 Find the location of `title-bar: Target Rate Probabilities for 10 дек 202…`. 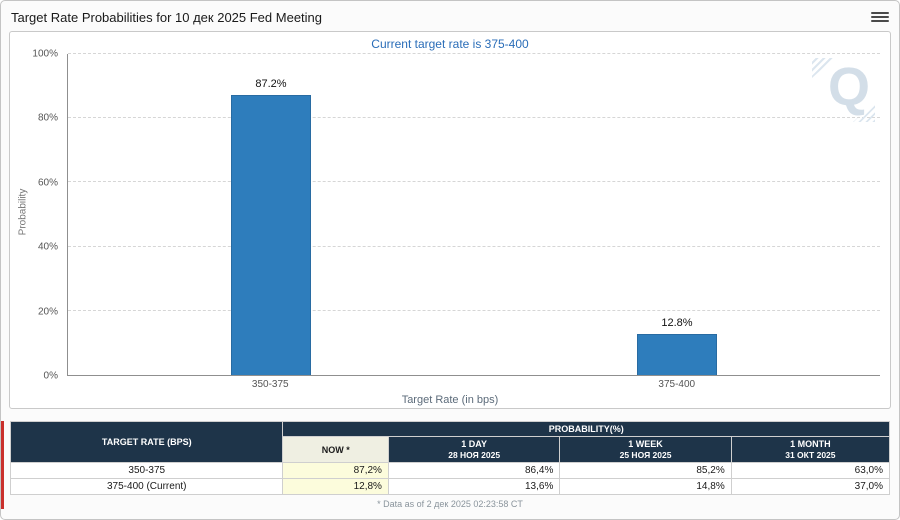

title-bar: Target Rate Probabilities for 10 дек 202… is located at coordinates (450, 16).